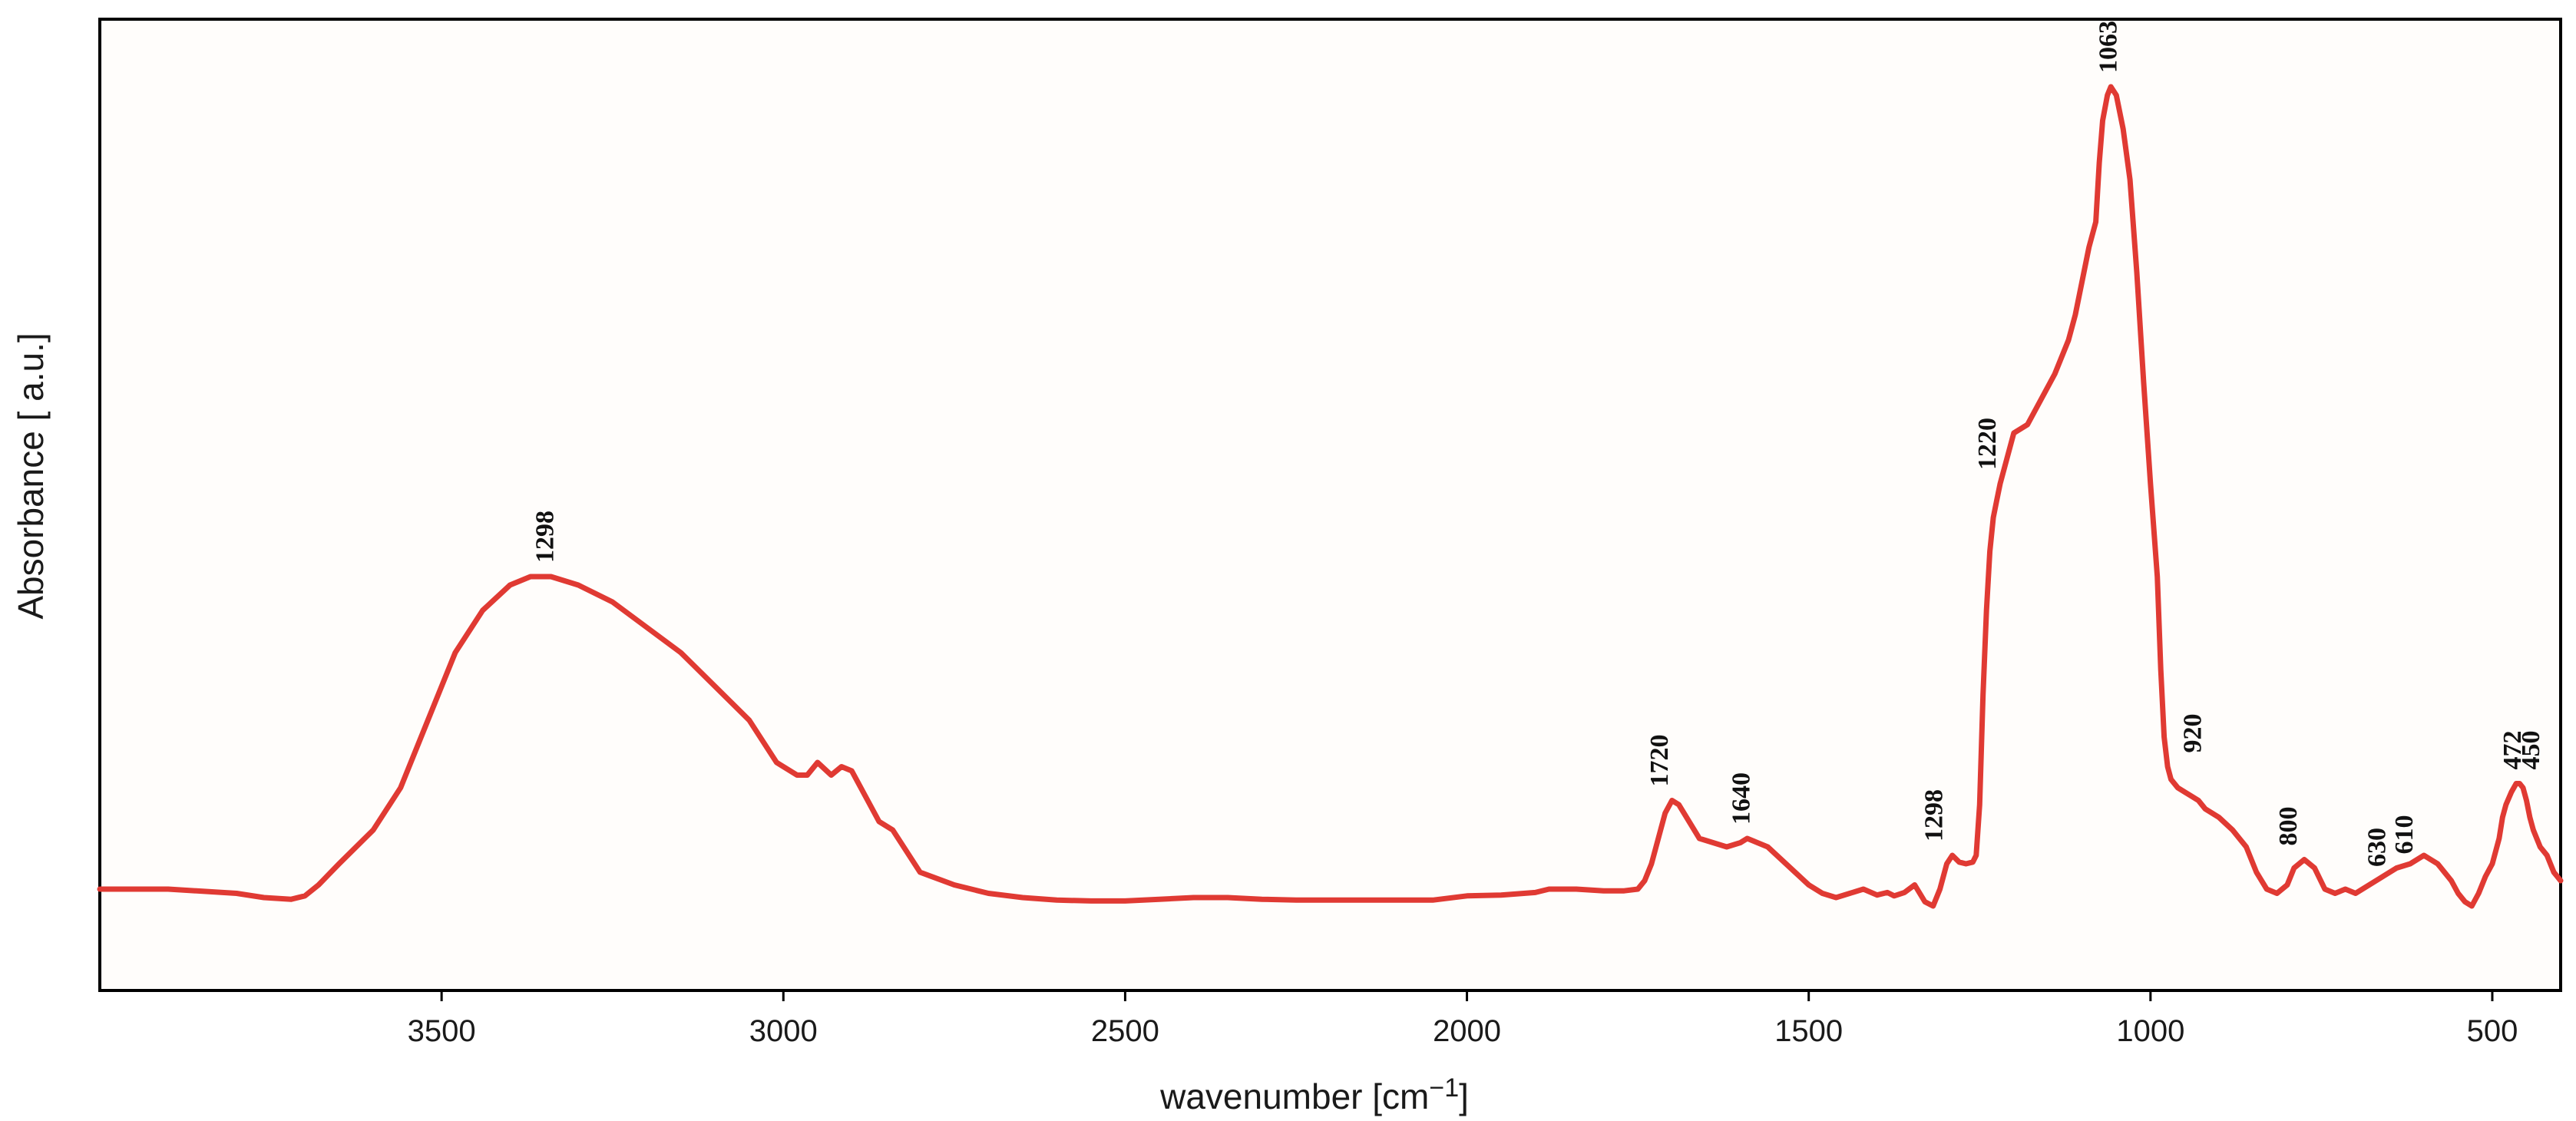  What do you see at coordinates (2109, 47) in the screenshot?
I see `peak-label: 1063` at bounding box center [2109, 47].